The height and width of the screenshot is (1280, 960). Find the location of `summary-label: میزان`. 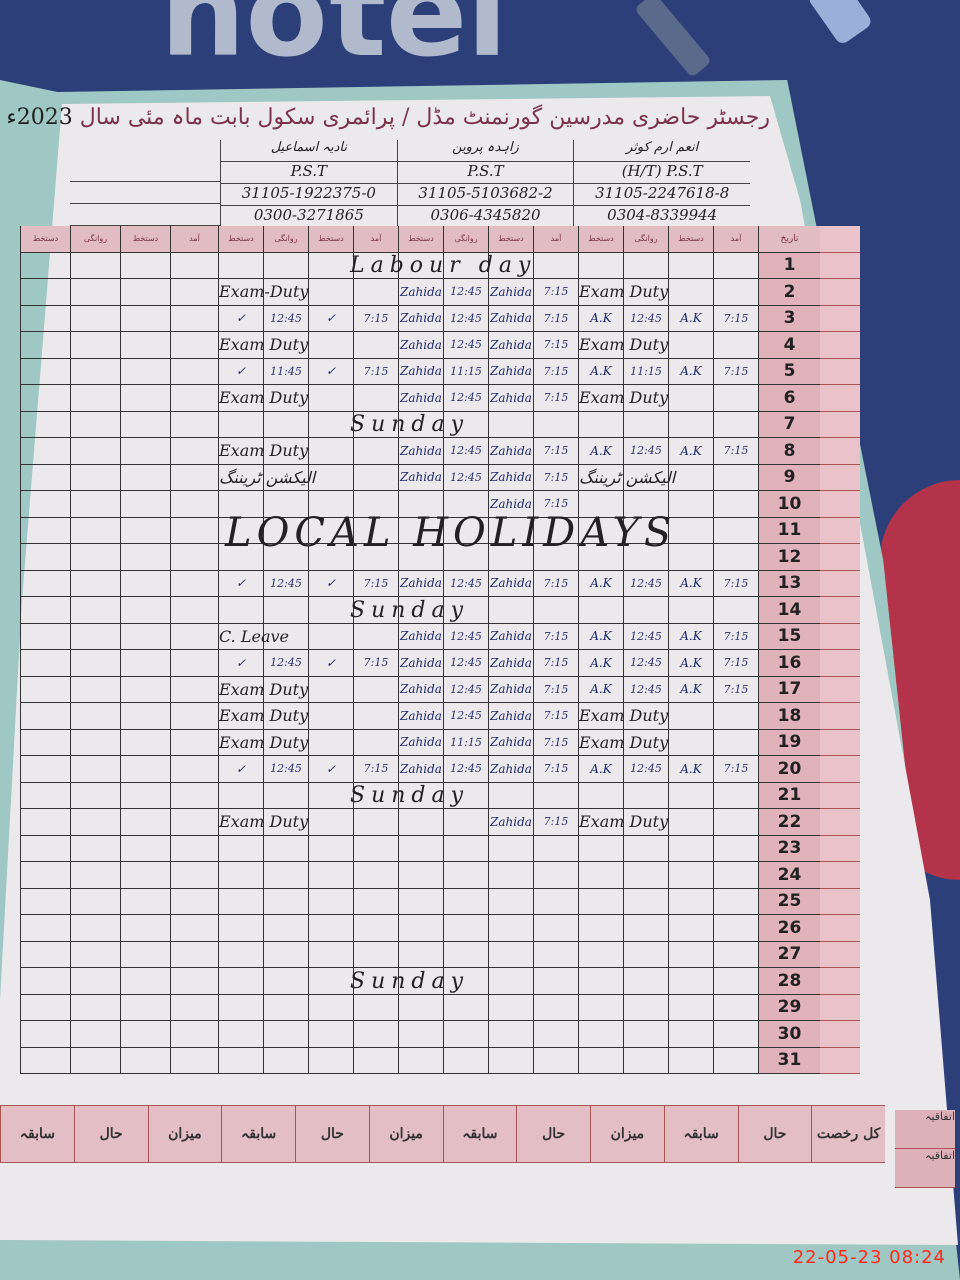

summary-label: میزان is located at coordinates (405, 1134).